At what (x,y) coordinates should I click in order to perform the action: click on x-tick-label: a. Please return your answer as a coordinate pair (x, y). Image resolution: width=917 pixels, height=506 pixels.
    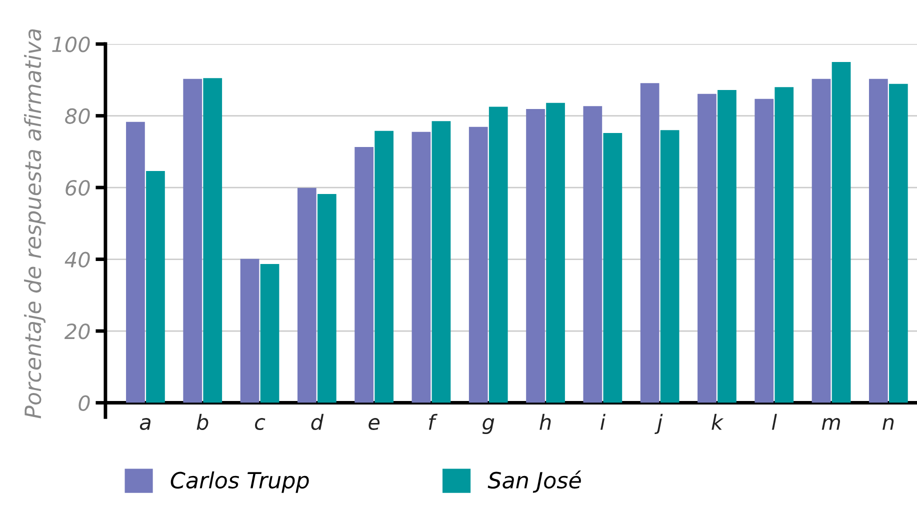
    Looking at the image, I should click on (145, 424).